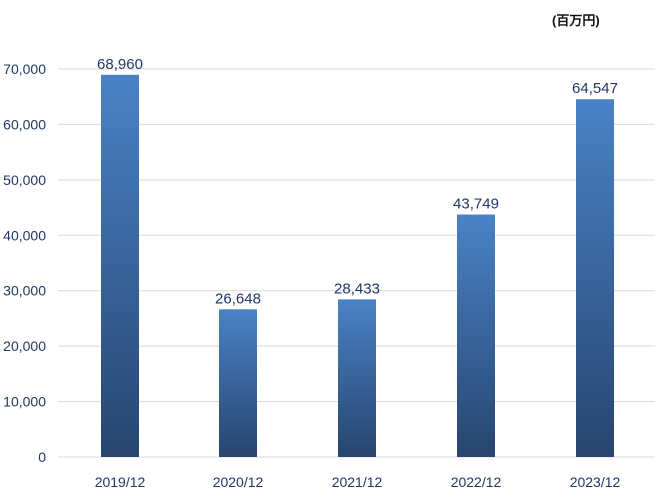 The height and width of the screenshot is (503, 660). I want to click on x-axis-tick-labels: 2019/12 2020/12 2021/12 2022/12 2023/12, so click(358, 482).